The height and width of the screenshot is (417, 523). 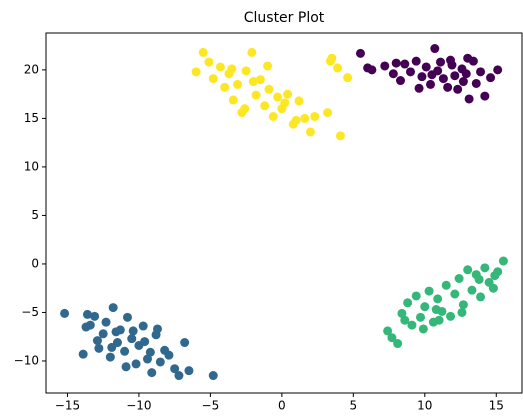 I want to click on x-tick-label: −10, so click(x=138, y=406).